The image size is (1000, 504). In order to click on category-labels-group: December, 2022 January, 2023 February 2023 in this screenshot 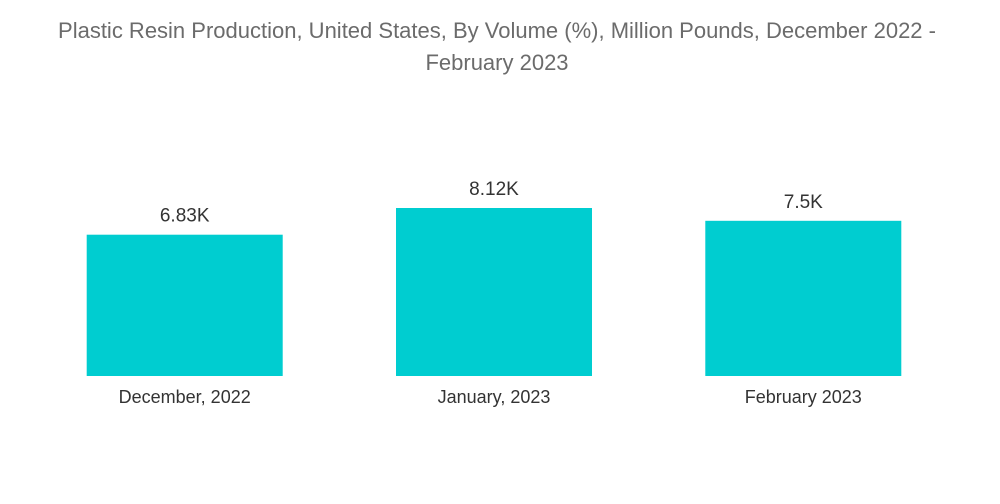, I will do `click(490, 397)`.